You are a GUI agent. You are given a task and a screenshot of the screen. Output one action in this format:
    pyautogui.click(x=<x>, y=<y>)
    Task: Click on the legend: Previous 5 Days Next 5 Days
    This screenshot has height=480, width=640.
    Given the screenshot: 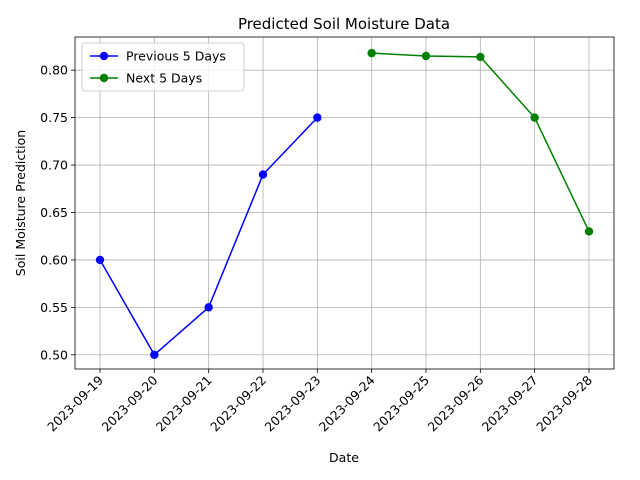 What is the action you would take?
    pyautogui.click(x=163, y=67)
    